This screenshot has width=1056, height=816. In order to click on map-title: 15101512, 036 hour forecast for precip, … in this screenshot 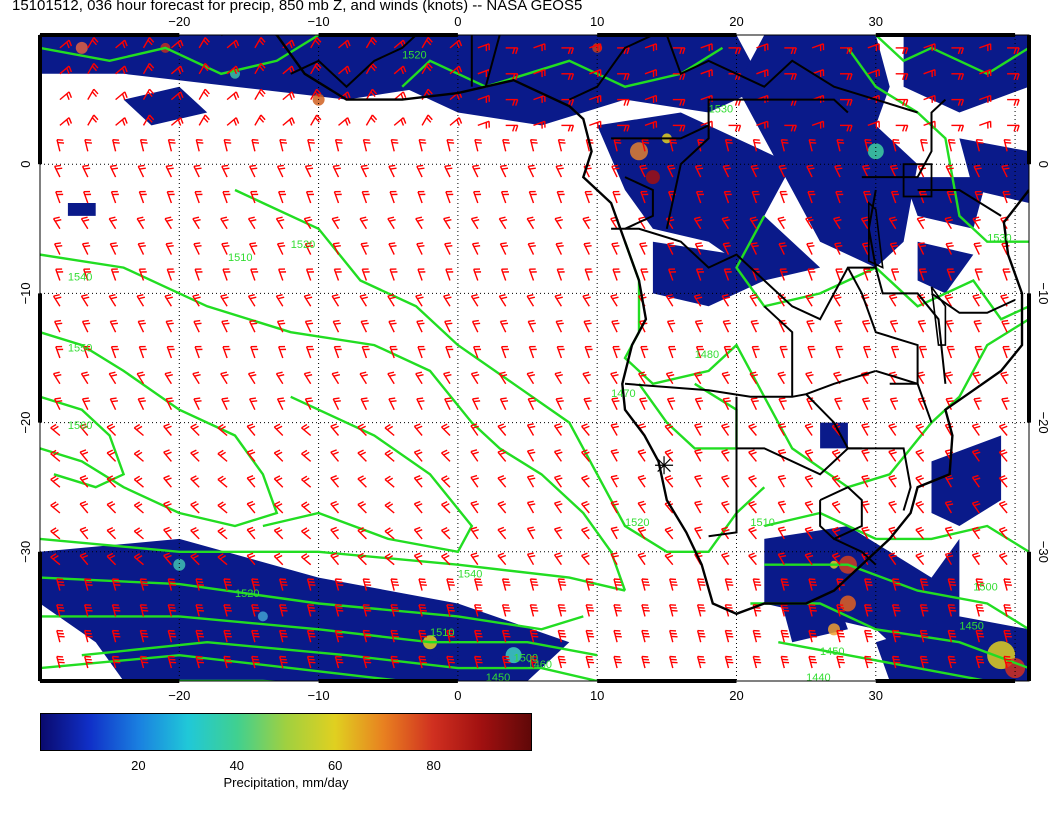, I will do `click(297, 7)`.